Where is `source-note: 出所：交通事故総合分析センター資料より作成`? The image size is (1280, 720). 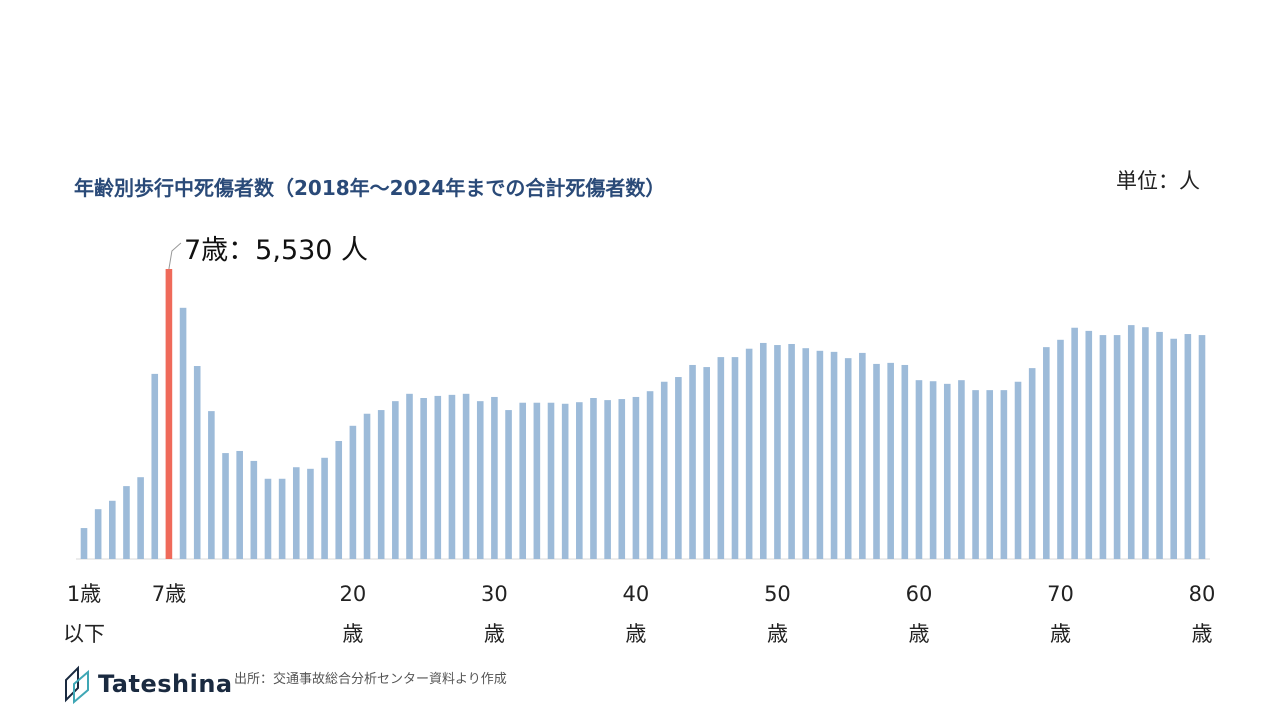
source-note: 出所：交通事故総合分析センター資料より作成 is located at coordinates (370, 679).